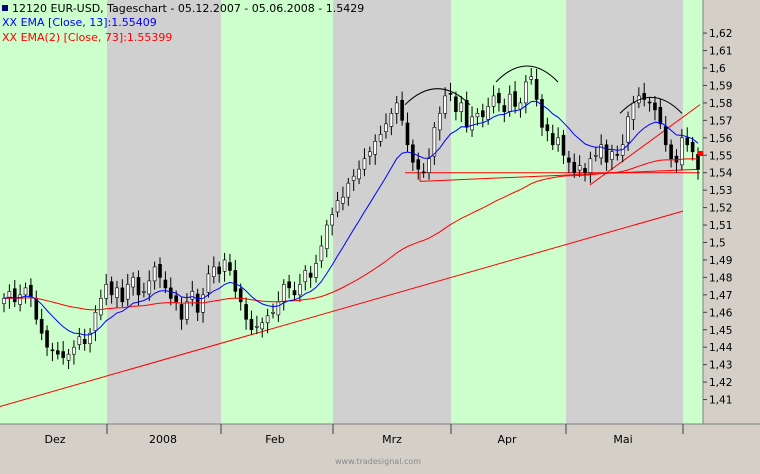 This screenshot has height=474, width=760. I want to click on y-tick-label: 1,6, so click(717, 69).